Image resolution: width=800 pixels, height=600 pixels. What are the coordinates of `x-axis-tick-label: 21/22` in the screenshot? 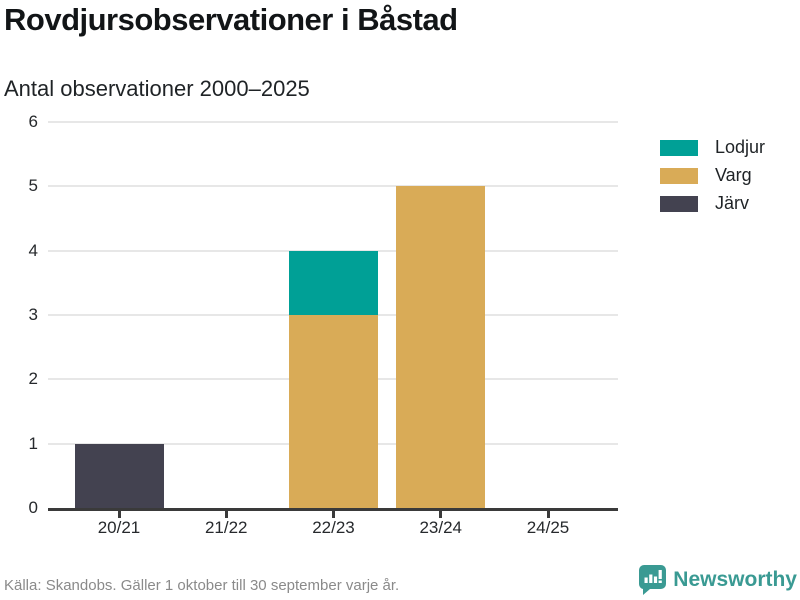 It's located at (226, 527).